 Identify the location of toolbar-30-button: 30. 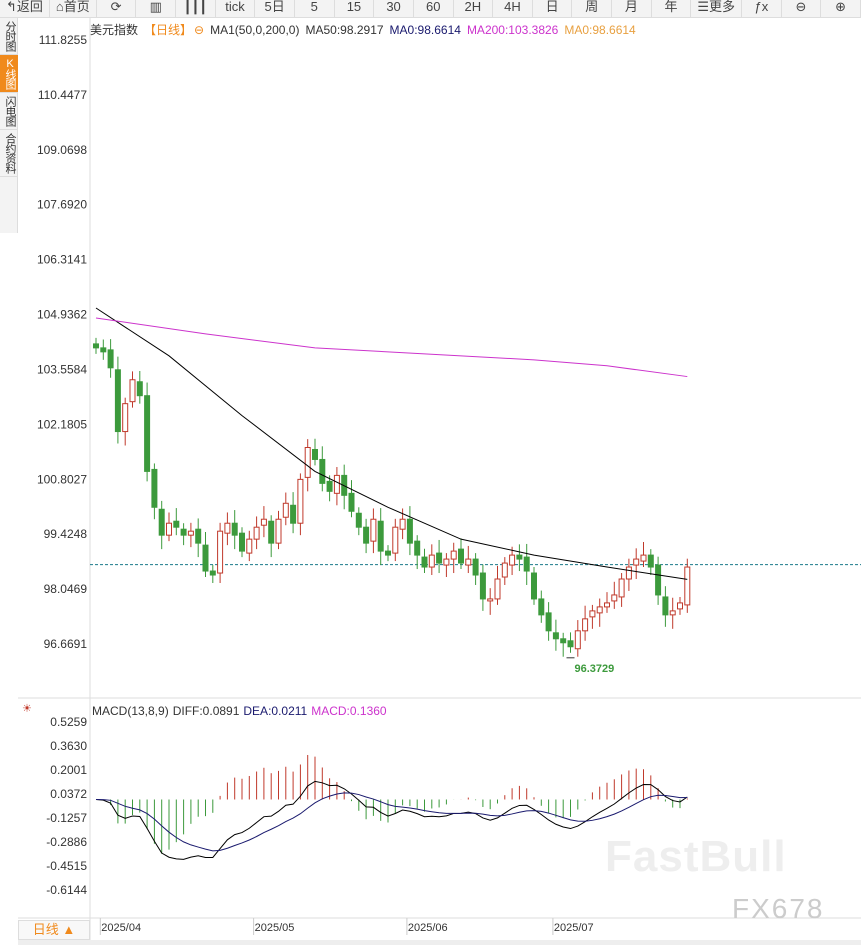
(394, 9).